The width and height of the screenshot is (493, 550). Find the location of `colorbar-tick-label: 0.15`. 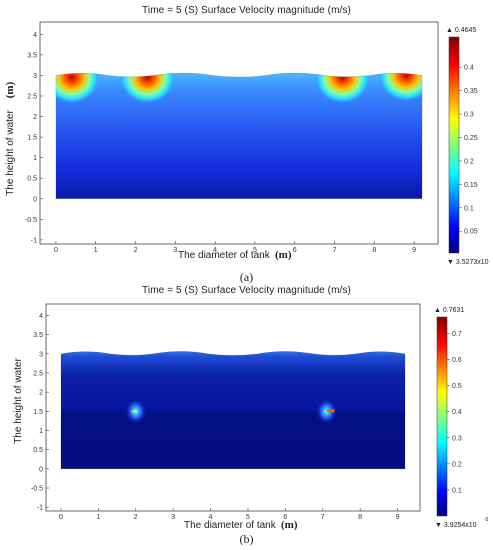

colorbar-tick-label: 0.15 is located at coordinates (471, 185).